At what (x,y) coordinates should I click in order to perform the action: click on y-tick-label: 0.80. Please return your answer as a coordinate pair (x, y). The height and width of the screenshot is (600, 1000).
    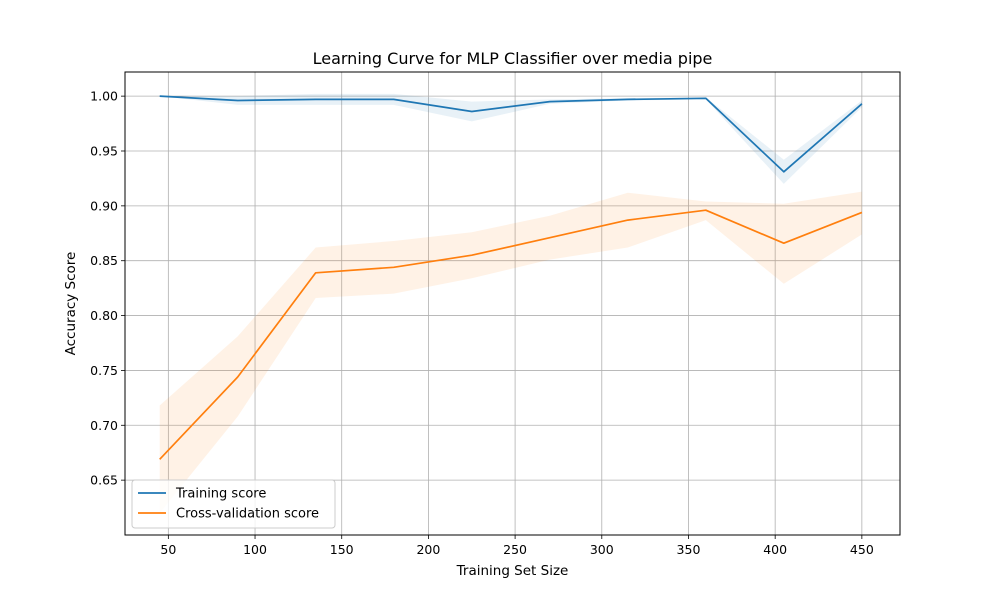
    Looking at the image, I should click on (104, 315).